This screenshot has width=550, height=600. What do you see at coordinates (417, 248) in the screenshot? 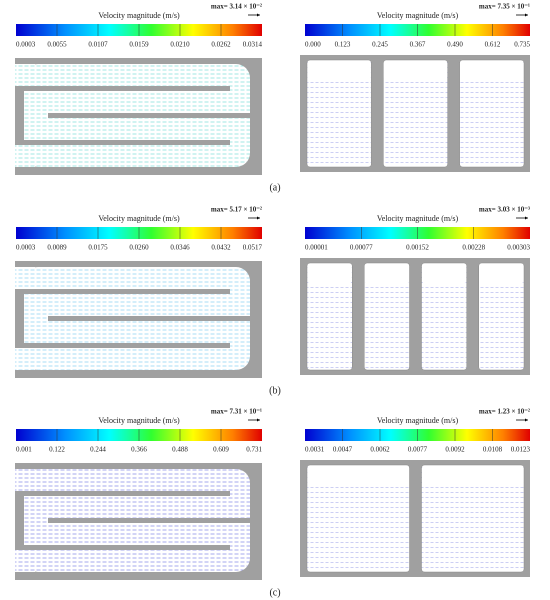
I see `colorbar-tick-label: 0.00152` at bounding box center [417, 248].